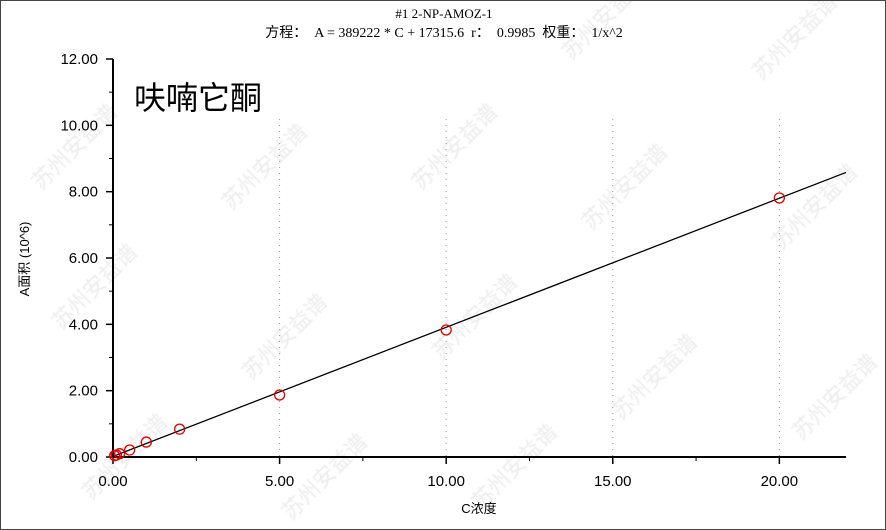 Image resolution: width=886 pixels, height=530 pixels. I want to click on y-tick-label: 12.00, so click(79, 59).